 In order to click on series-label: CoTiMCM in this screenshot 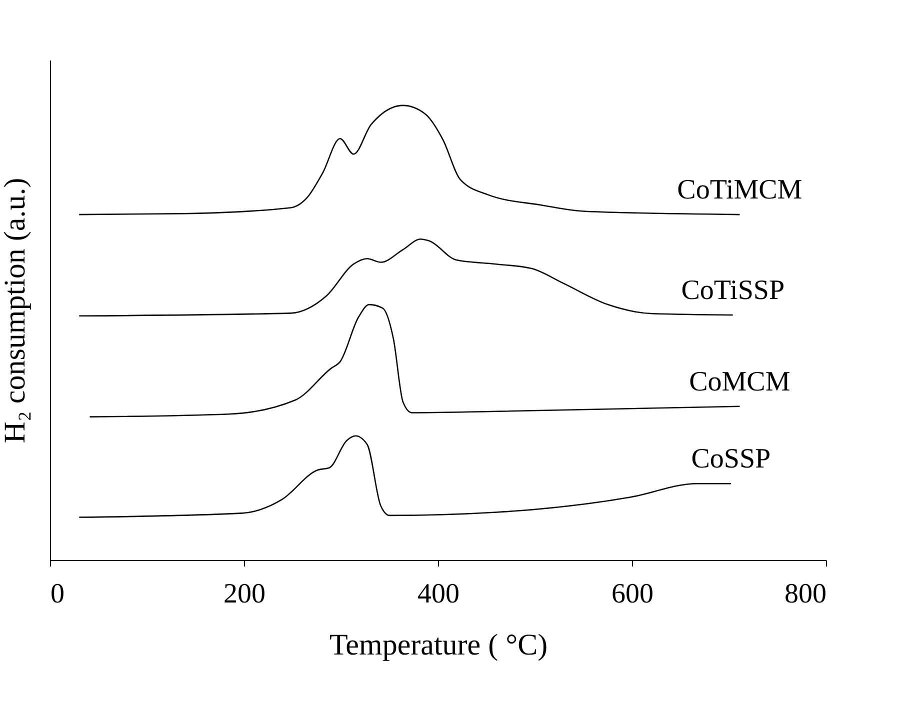, I will do `click(739, 190)`.